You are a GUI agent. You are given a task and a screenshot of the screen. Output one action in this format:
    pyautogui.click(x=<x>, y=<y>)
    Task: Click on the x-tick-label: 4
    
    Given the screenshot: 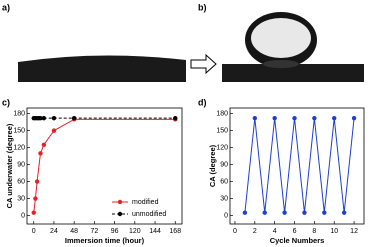 What is the action you would take?
    pyautogui.click(x=275, y=231)
    